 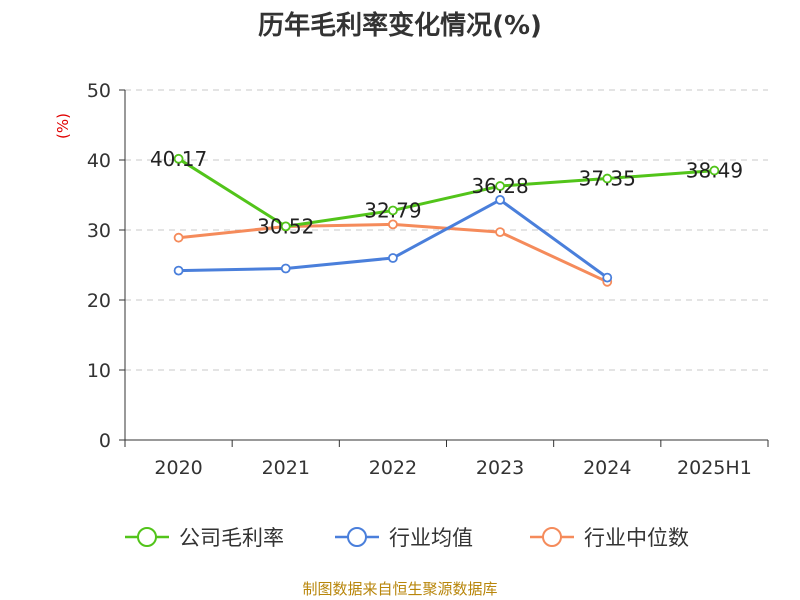 I want to click on y-axis-unit: (%), so click(x=63, y=126).